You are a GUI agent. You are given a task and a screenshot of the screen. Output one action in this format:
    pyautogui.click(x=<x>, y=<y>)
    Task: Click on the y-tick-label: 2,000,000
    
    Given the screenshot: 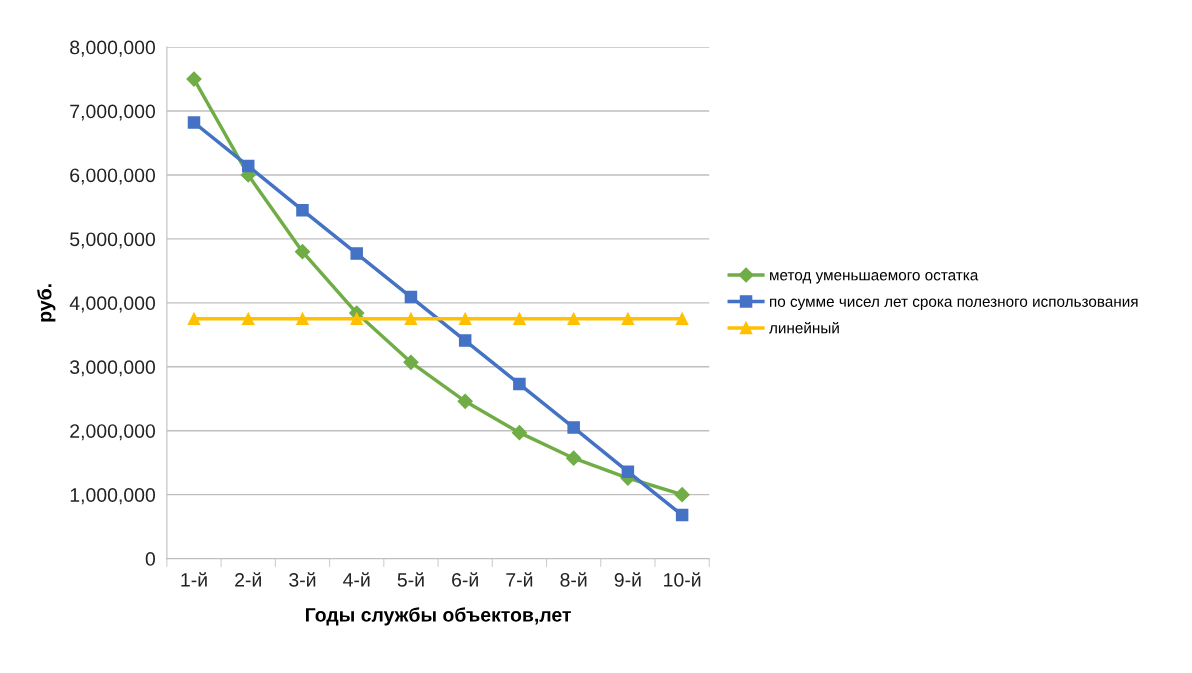 What is the action you would take?
    pyautogui.click(x=113, y=432)
    